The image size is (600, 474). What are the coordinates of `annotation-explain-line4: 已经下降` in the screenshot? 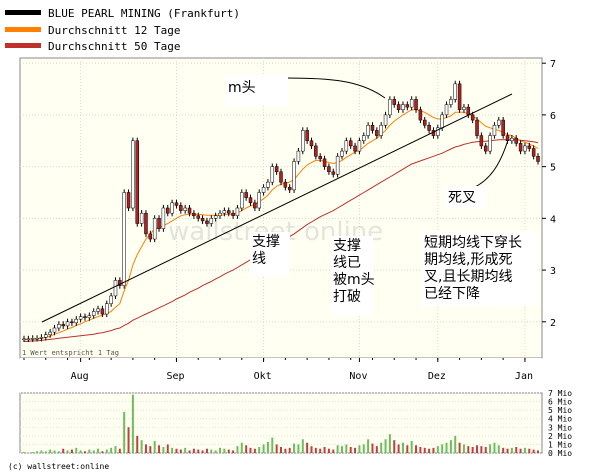 It's located at (452, 294).